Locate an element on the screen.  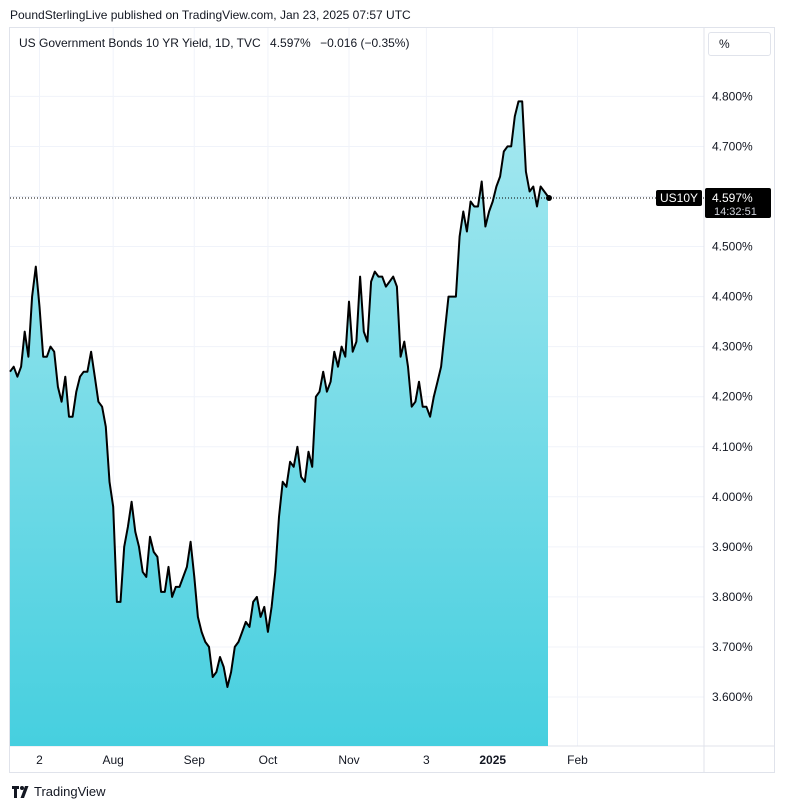
symbol-tag-label: US10Y is located at coordinates (679, 198).